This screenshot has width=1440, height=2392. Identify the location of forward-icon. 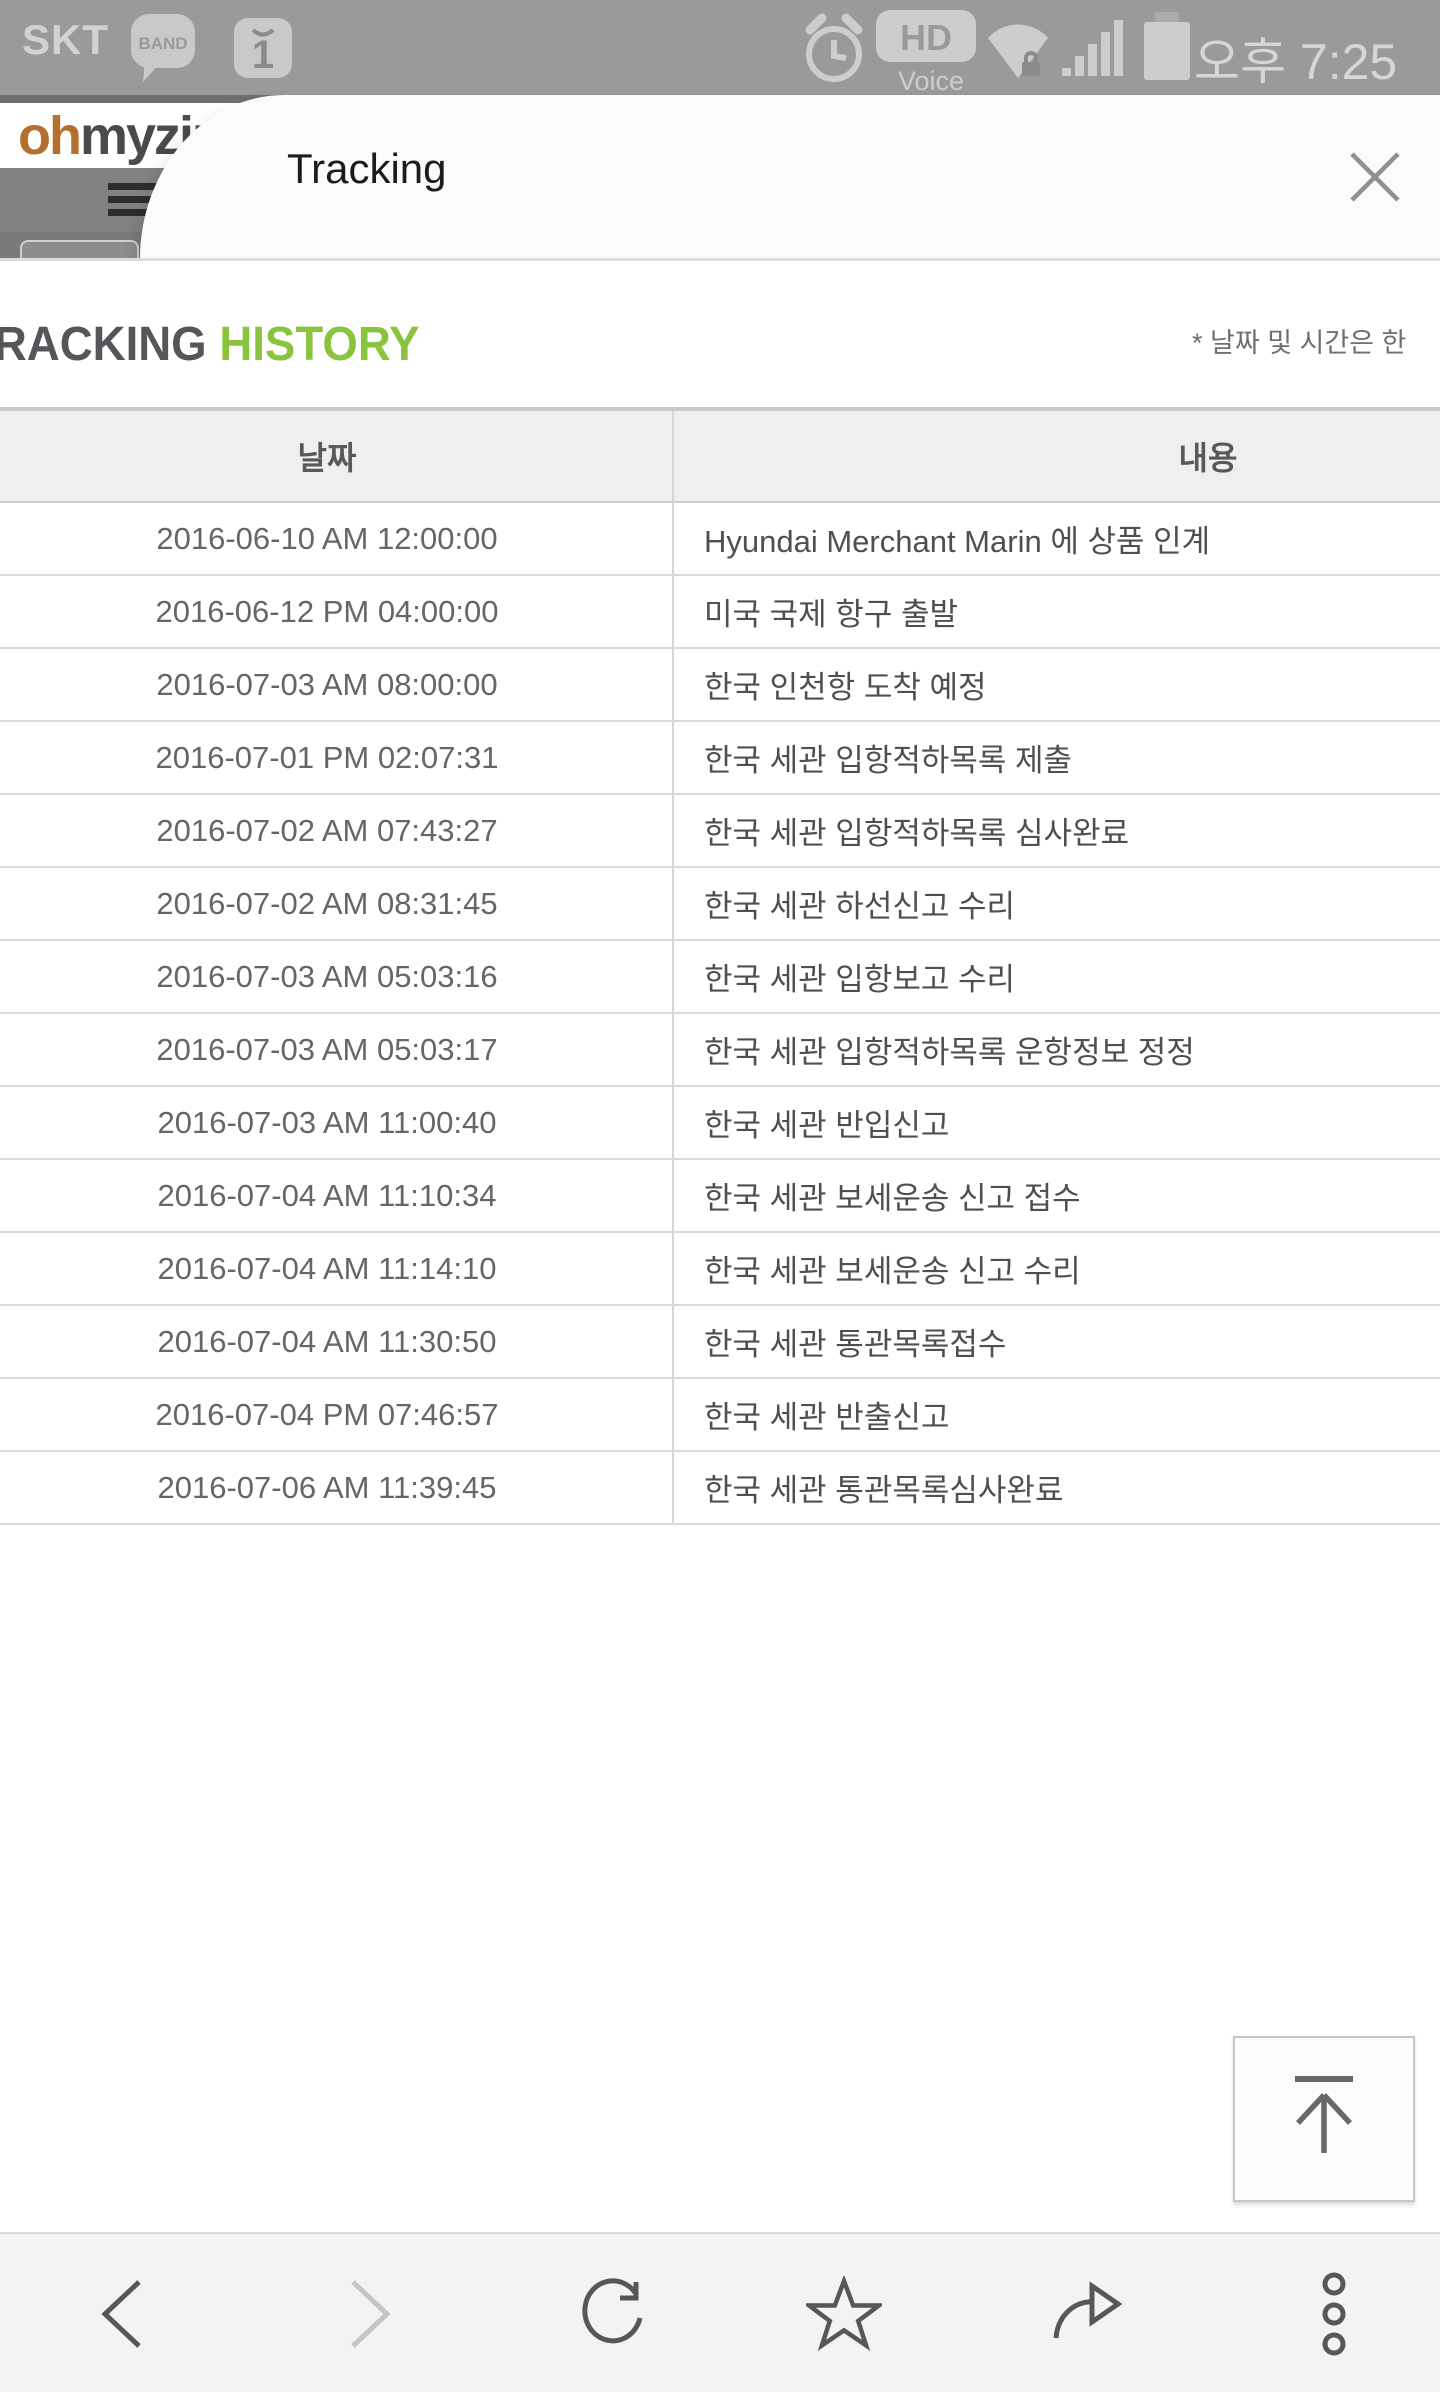
(371, 2314).